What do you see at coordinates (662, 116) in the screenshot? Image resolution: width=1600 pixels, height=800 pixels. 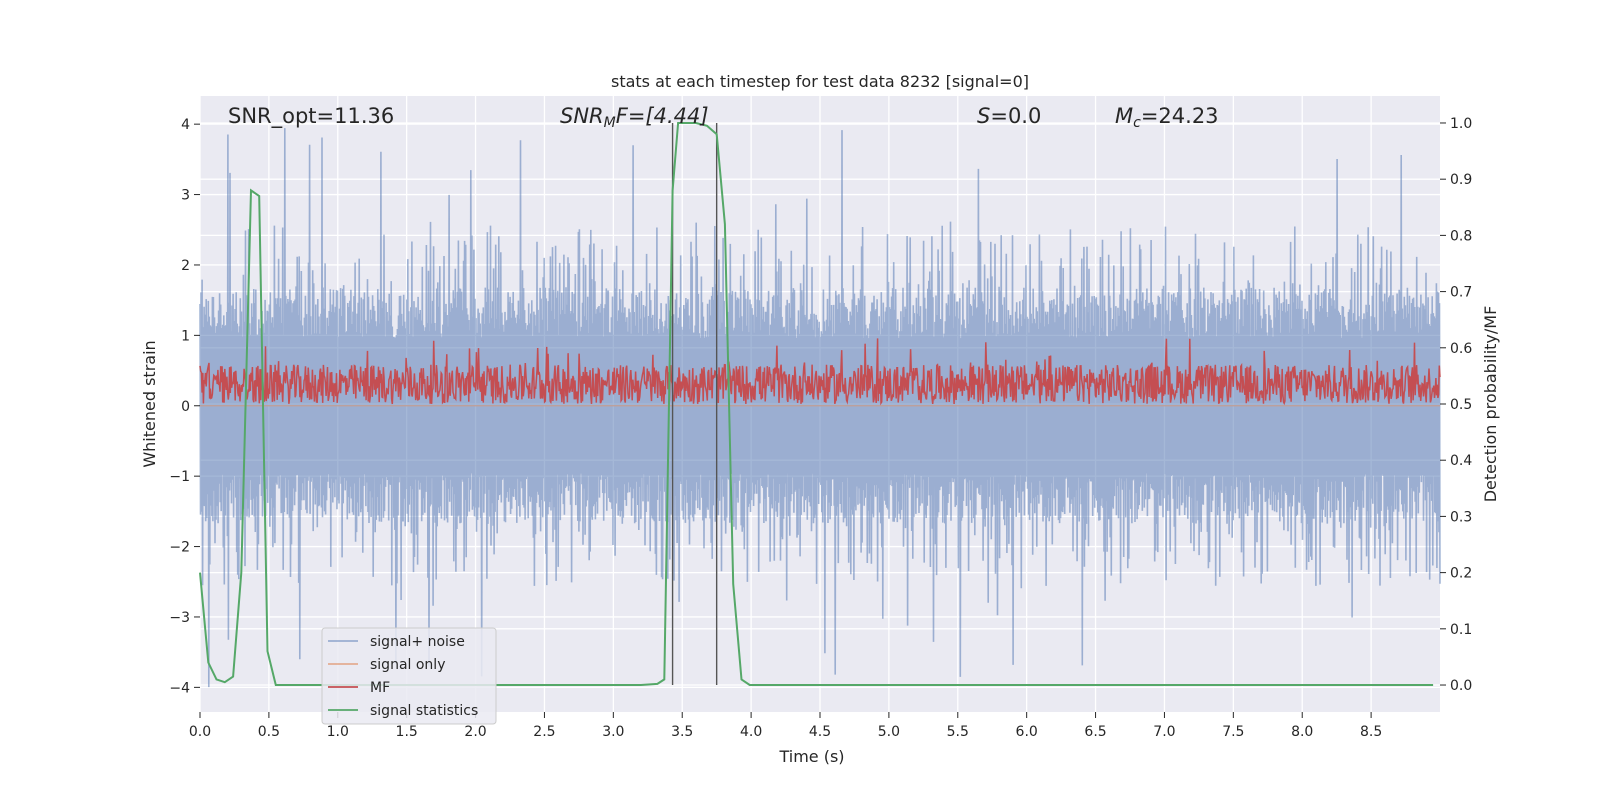 I see `annotation-snr-mf-rest: F=[4.44]` at bounding box center [662, 116].